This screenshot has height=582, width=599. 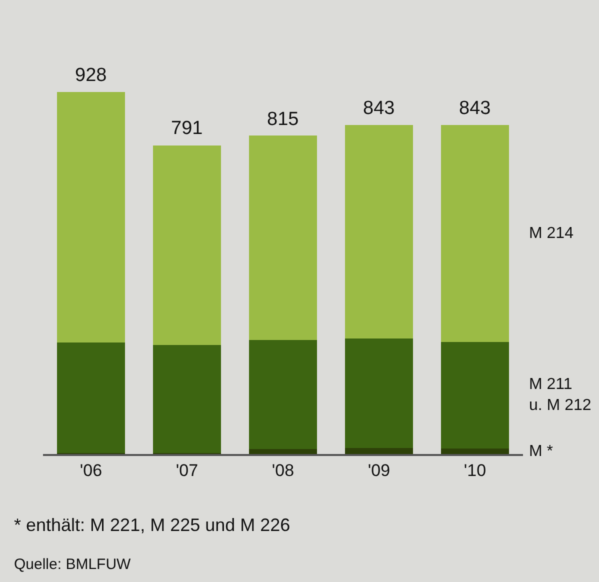 What do you see at coordinates (541, 451) in the screenshot?
I see `series-label: M *` at bounding box center [541, 451].